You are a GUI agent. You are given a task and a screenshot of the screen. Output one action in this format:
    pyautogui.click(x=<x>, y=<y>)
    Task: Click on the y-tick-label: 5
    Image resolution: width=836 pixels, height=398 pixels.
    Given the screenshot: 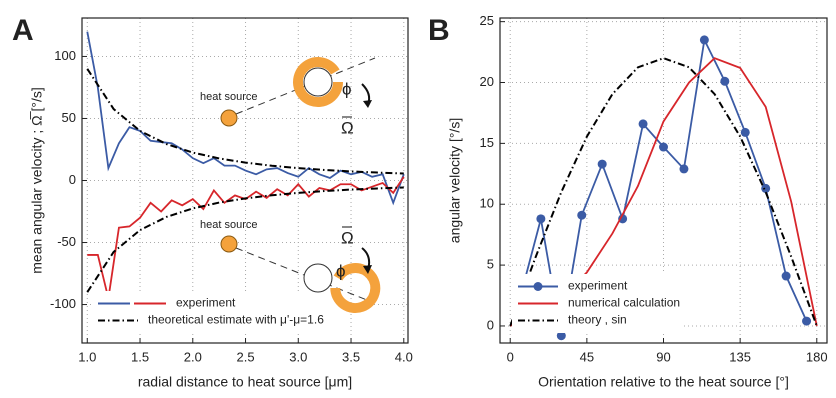 What is the action you would take?
    pyautogui.click(x=490, y=264)
    